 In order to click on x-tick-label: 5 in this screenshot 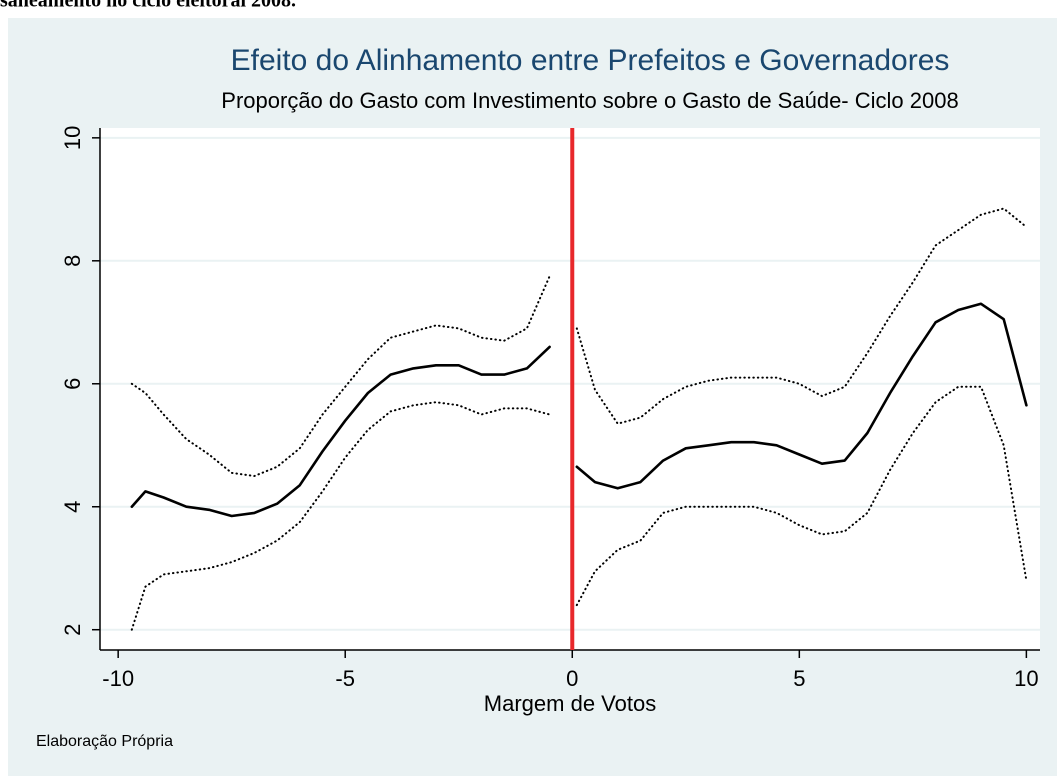, I will do `click(799, 678)`.